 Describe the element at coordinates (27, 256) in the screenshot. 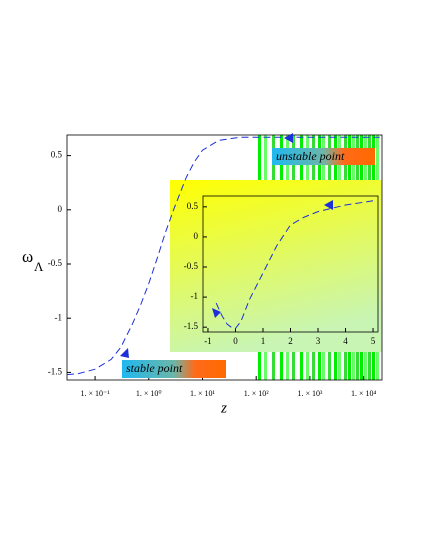

I see `y-axis-label: ω` at that location.